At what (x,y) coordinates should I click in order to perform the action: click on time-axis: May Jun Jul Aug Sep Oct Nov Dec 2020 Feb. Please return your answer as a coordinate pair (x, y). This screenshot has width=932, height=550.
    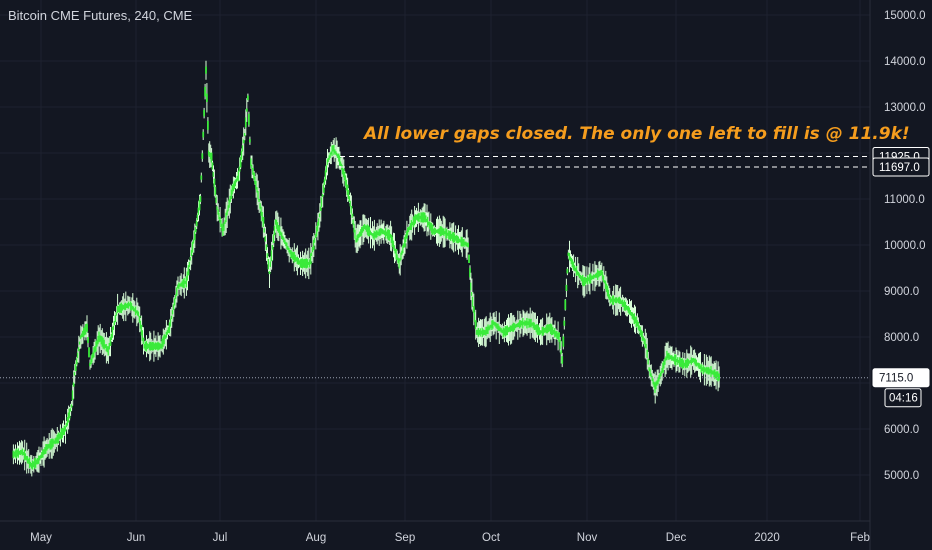
    Looking at the image, I should click on (435, 532).